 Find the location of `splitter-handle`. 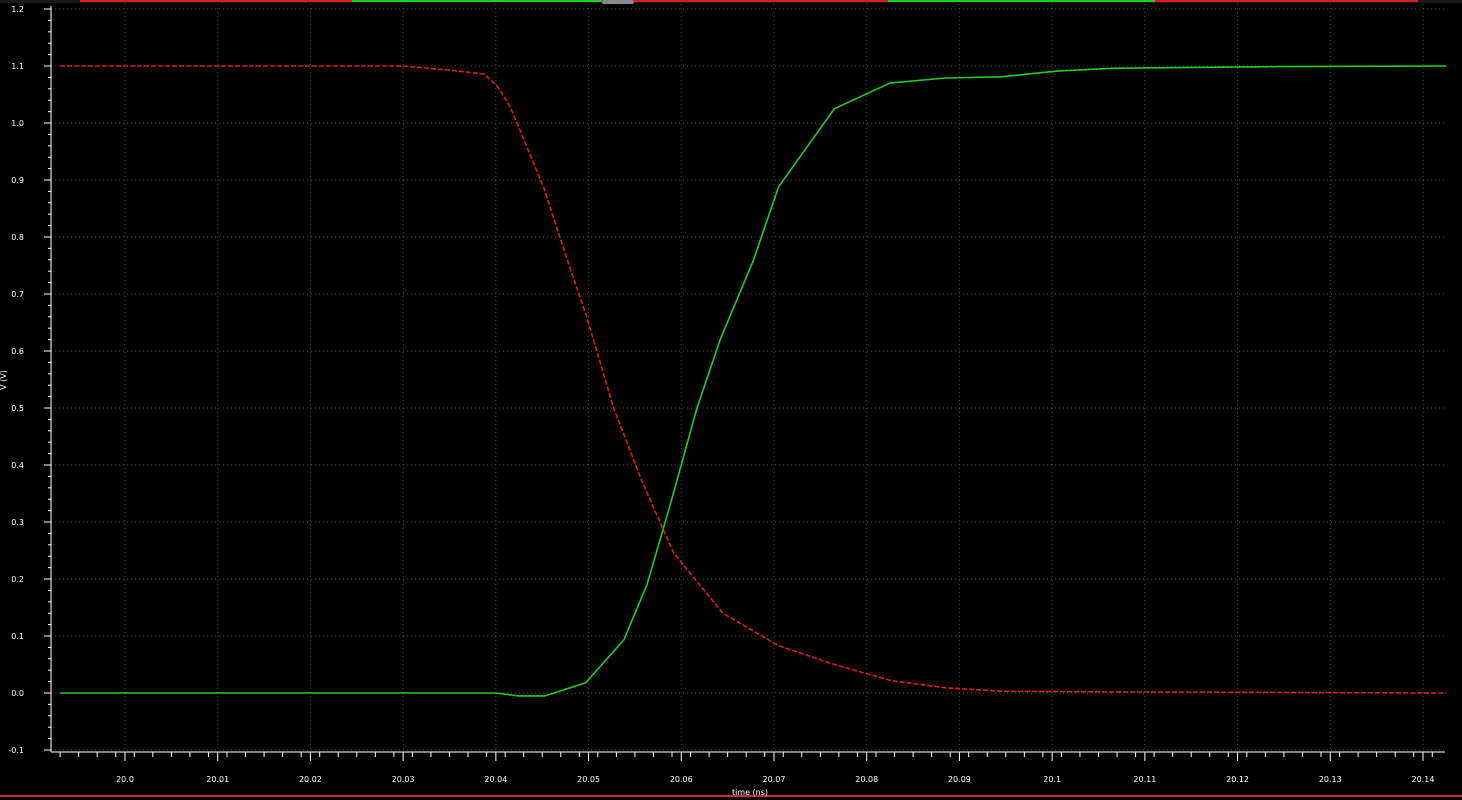

splitter-handle is located at coordinates (618, 2).